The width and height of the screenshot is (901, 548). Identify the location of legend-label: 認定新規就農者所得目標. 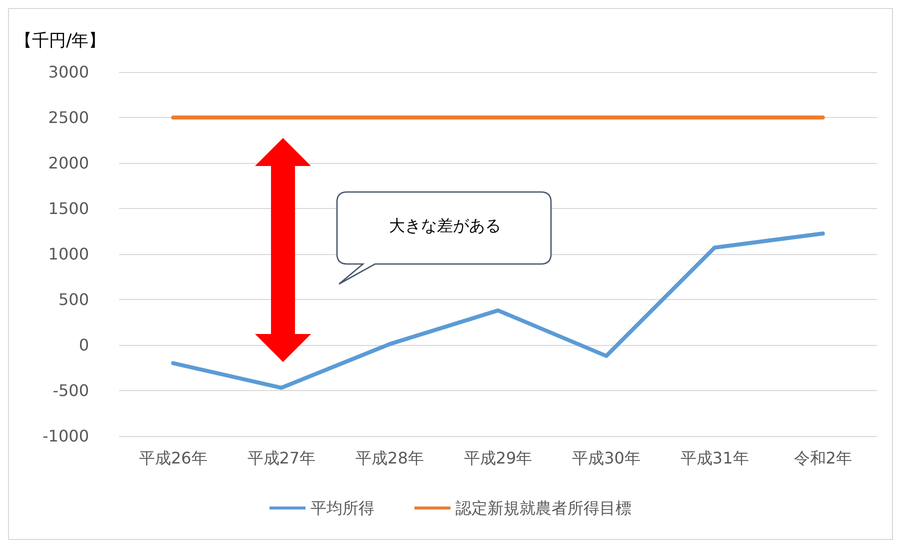
(544, 508).